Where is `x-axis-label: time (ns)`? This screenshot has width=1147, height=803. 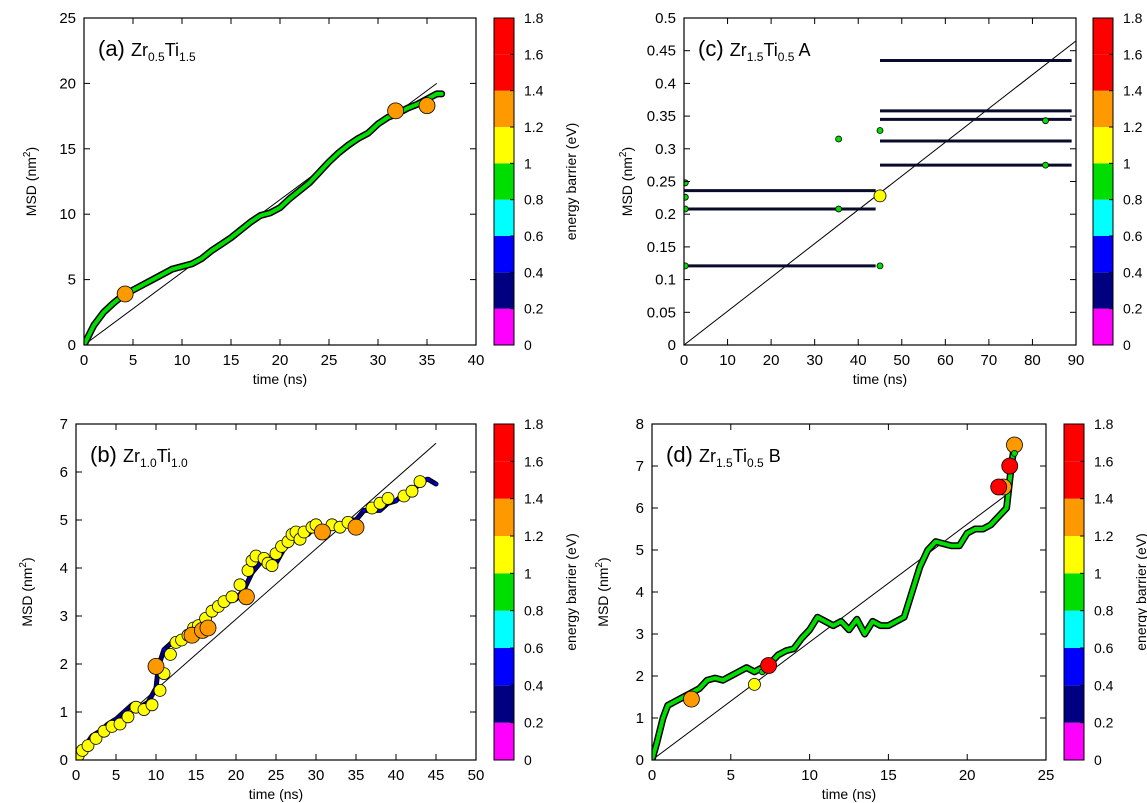
x-axis-label: time (ns) is located at coordinates (880, 379).